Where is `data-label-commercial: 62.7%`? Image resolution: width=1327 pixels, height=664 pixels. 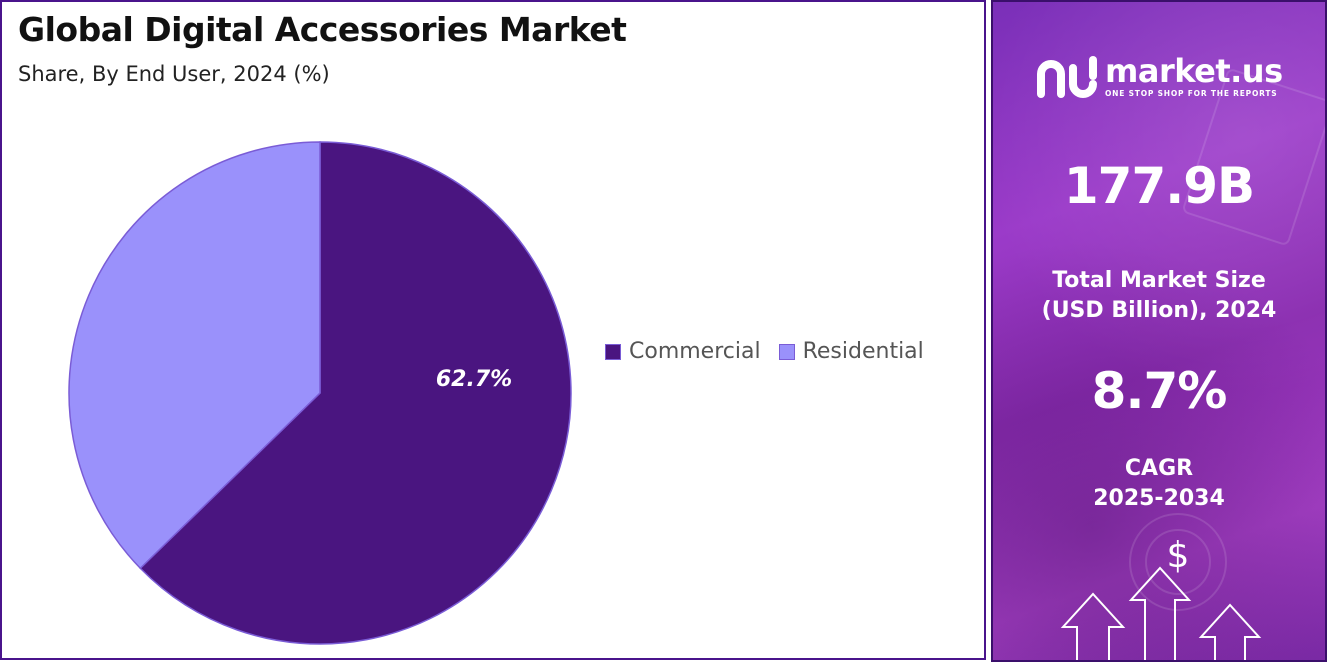 data-label-commercial: 62.7% is located at coordinates (474, 379).